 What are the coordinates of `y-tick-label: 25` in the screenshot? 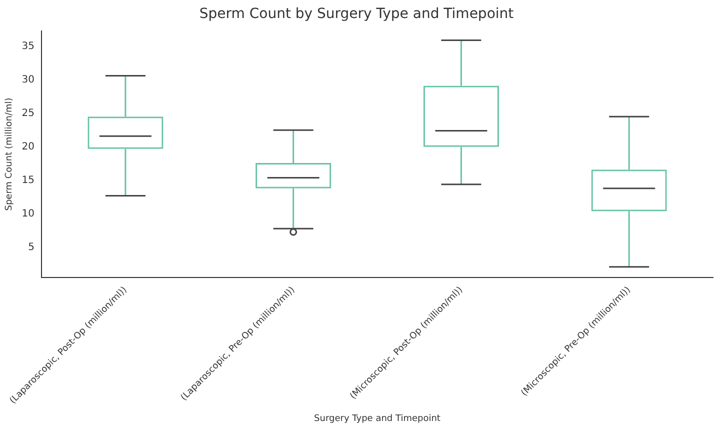 It's located at (28, 113).